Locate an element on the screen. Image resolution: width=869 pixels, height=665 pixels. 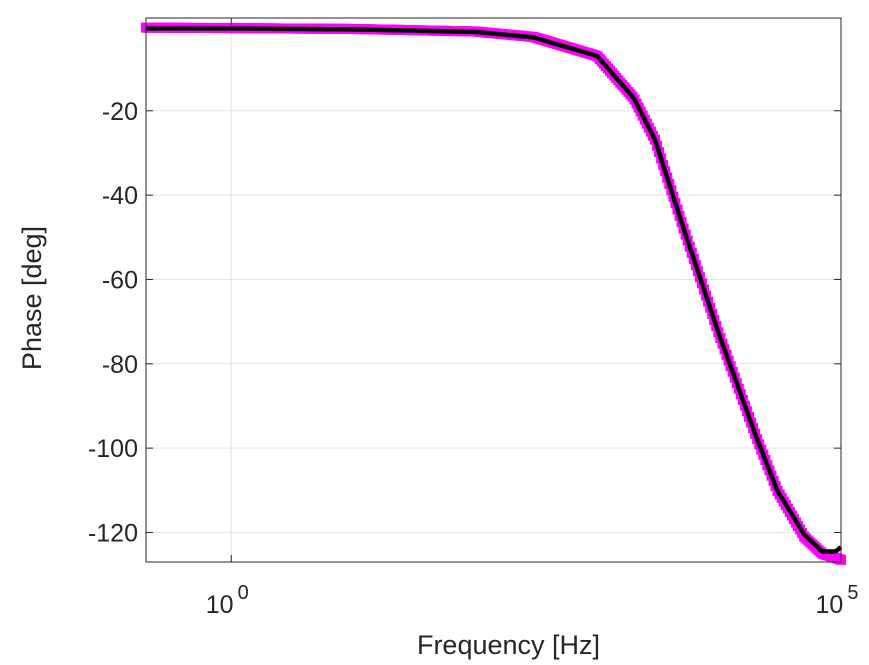
y-tick-labels: -20 -40 -60 -80 -100 -120 is located at coordinates (113, 323).